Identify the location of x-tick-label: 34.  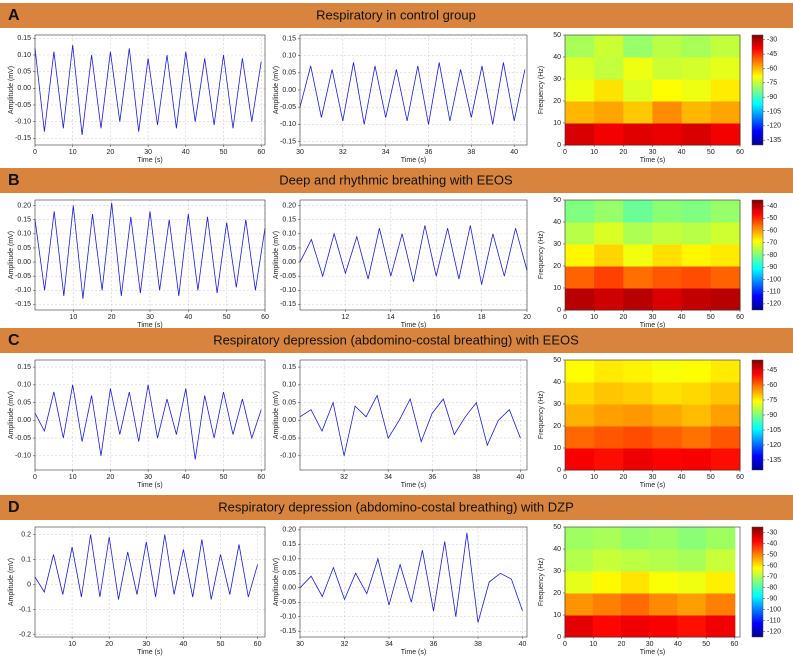
(388, 477).